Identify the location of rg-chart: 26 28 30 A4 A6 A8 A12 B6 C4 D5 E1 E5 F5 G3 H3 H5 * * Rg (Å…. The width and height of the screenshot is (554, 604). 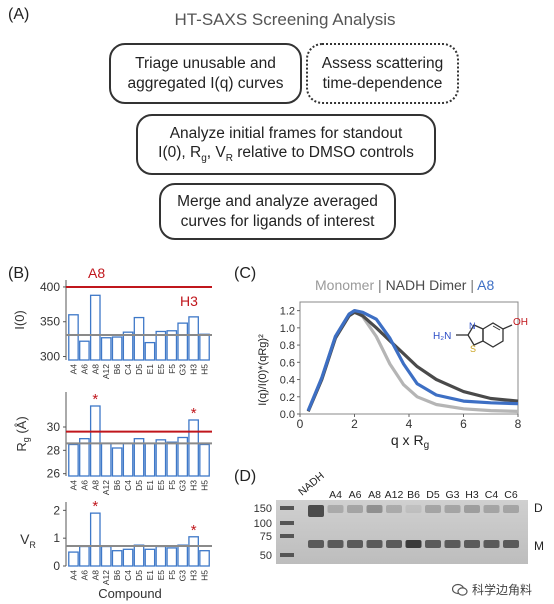
(113, 443).